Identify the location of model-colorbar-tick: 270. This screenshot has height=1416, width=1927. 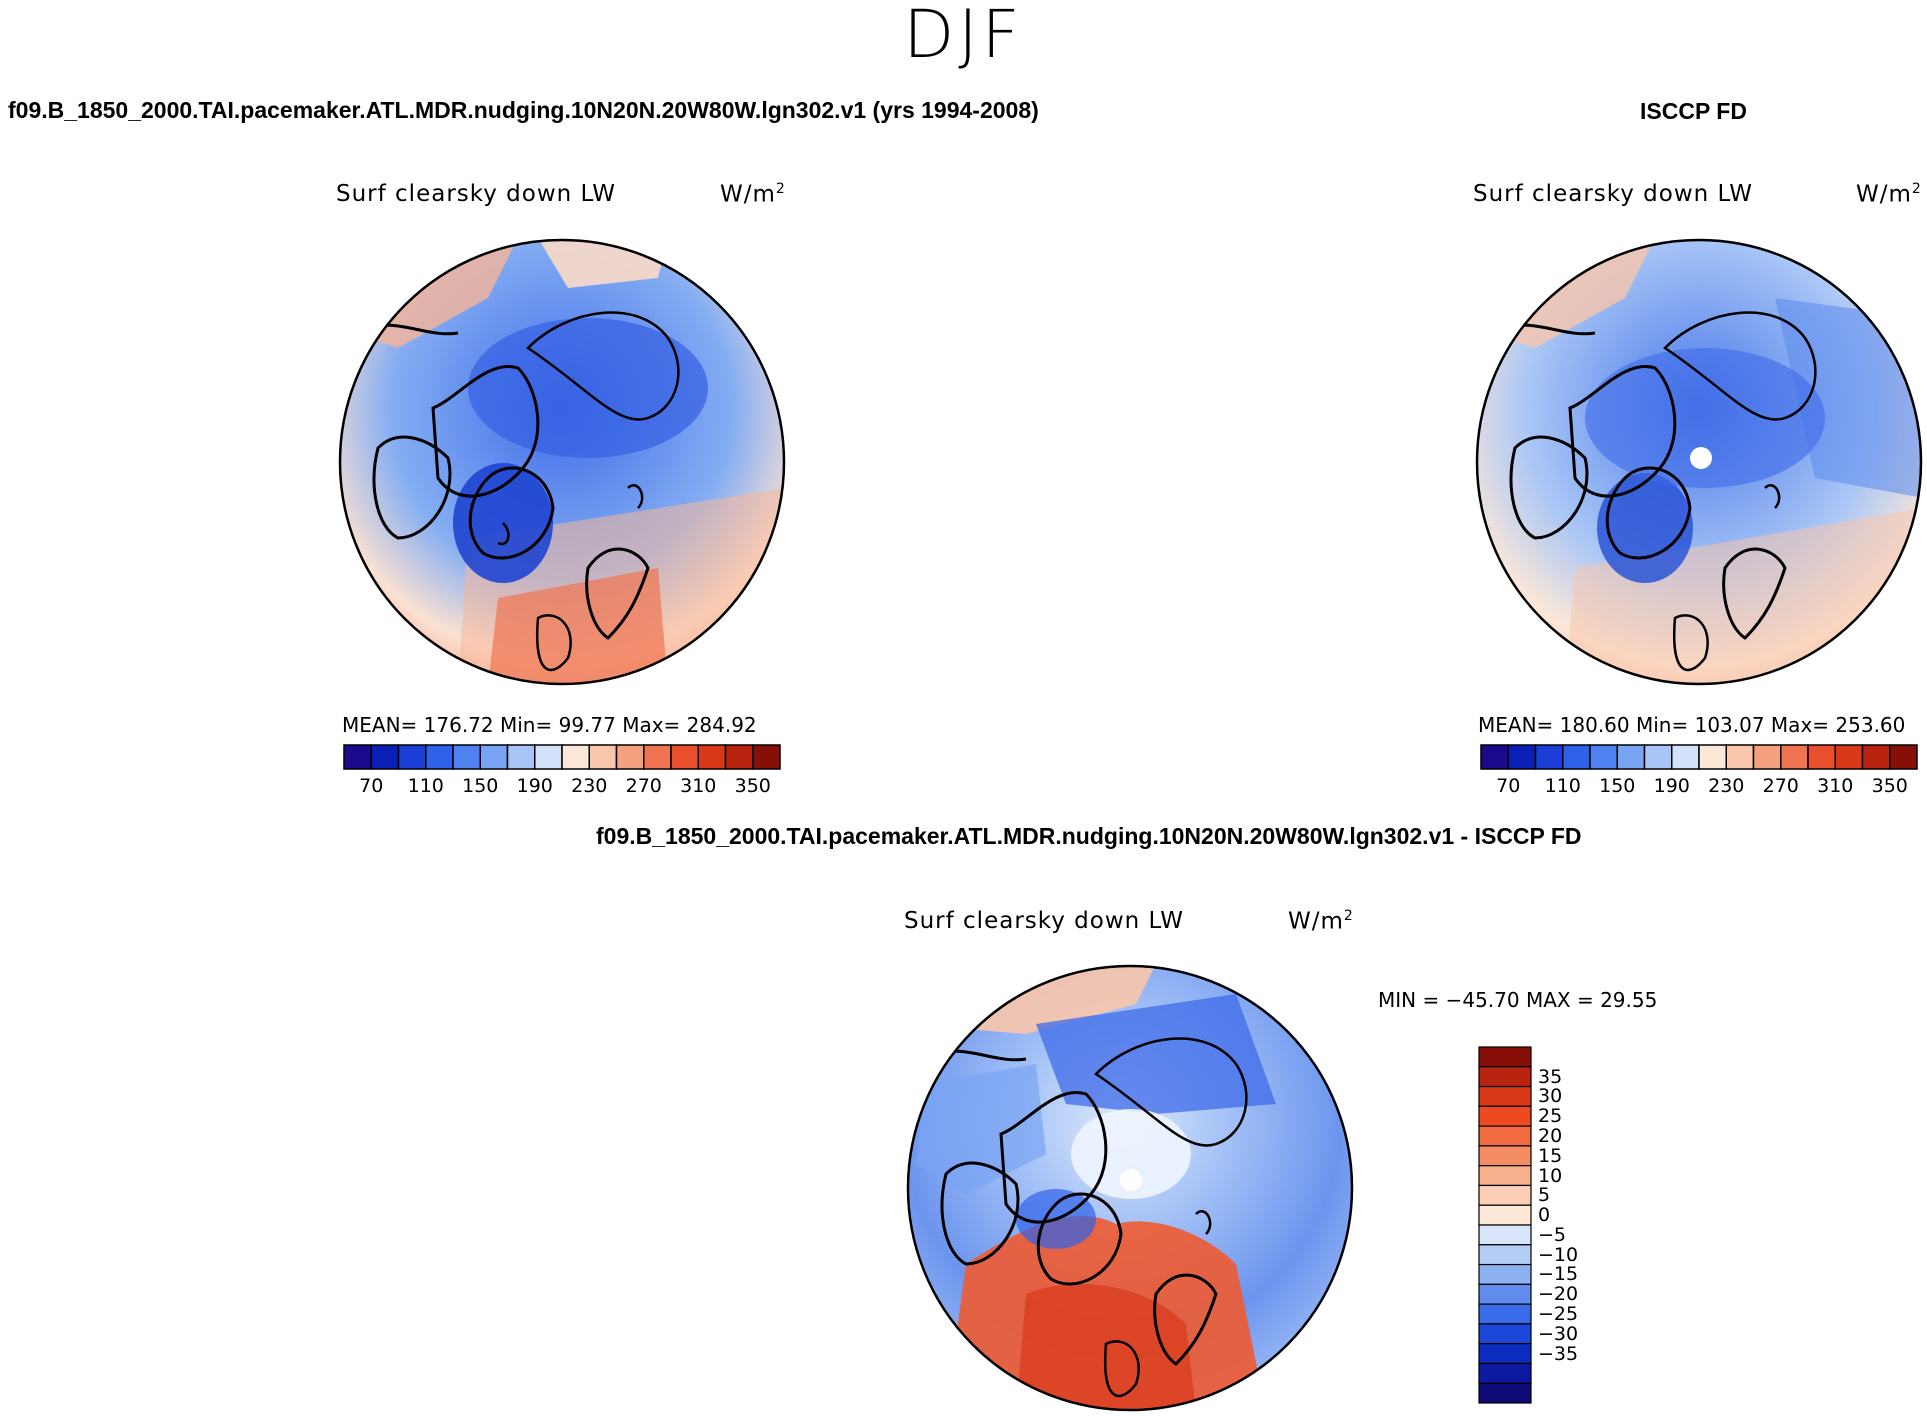
(643, 786).